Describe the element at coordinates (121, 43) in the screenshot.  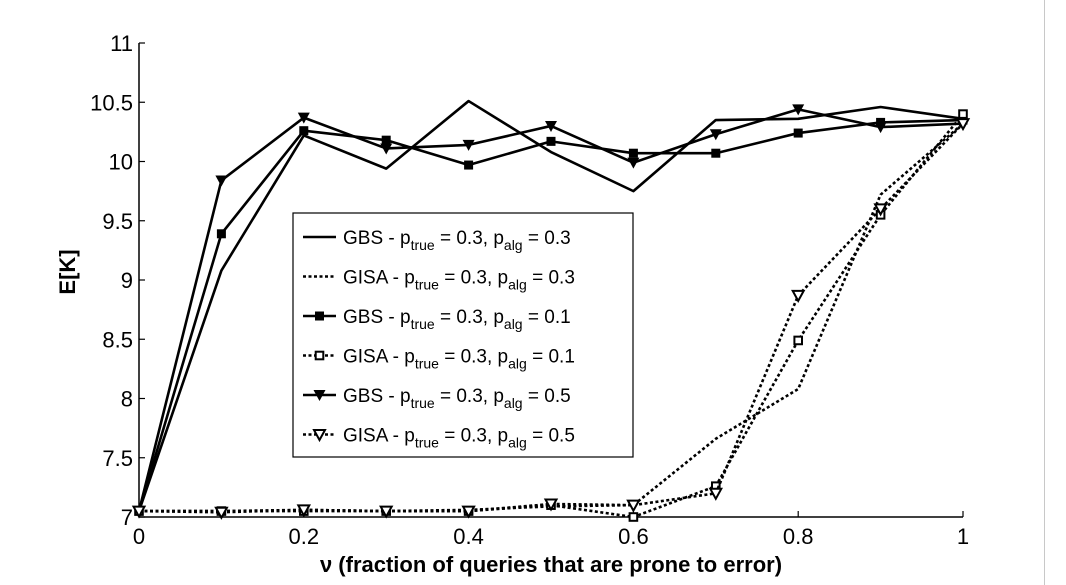
I see `y-tick-label: 11` at that location.